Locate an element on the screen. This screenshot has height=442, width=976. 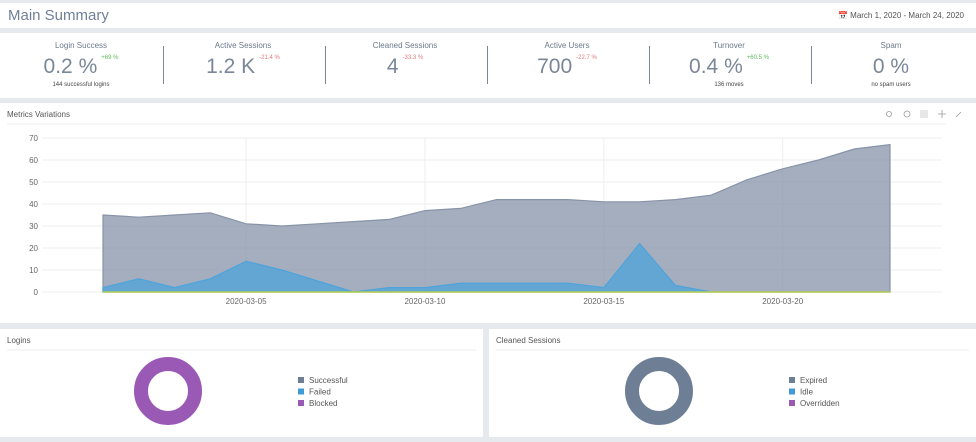
donut-chart: Cleaned Sessions Expired Idle Overridden is located at coordinates (732, 380).